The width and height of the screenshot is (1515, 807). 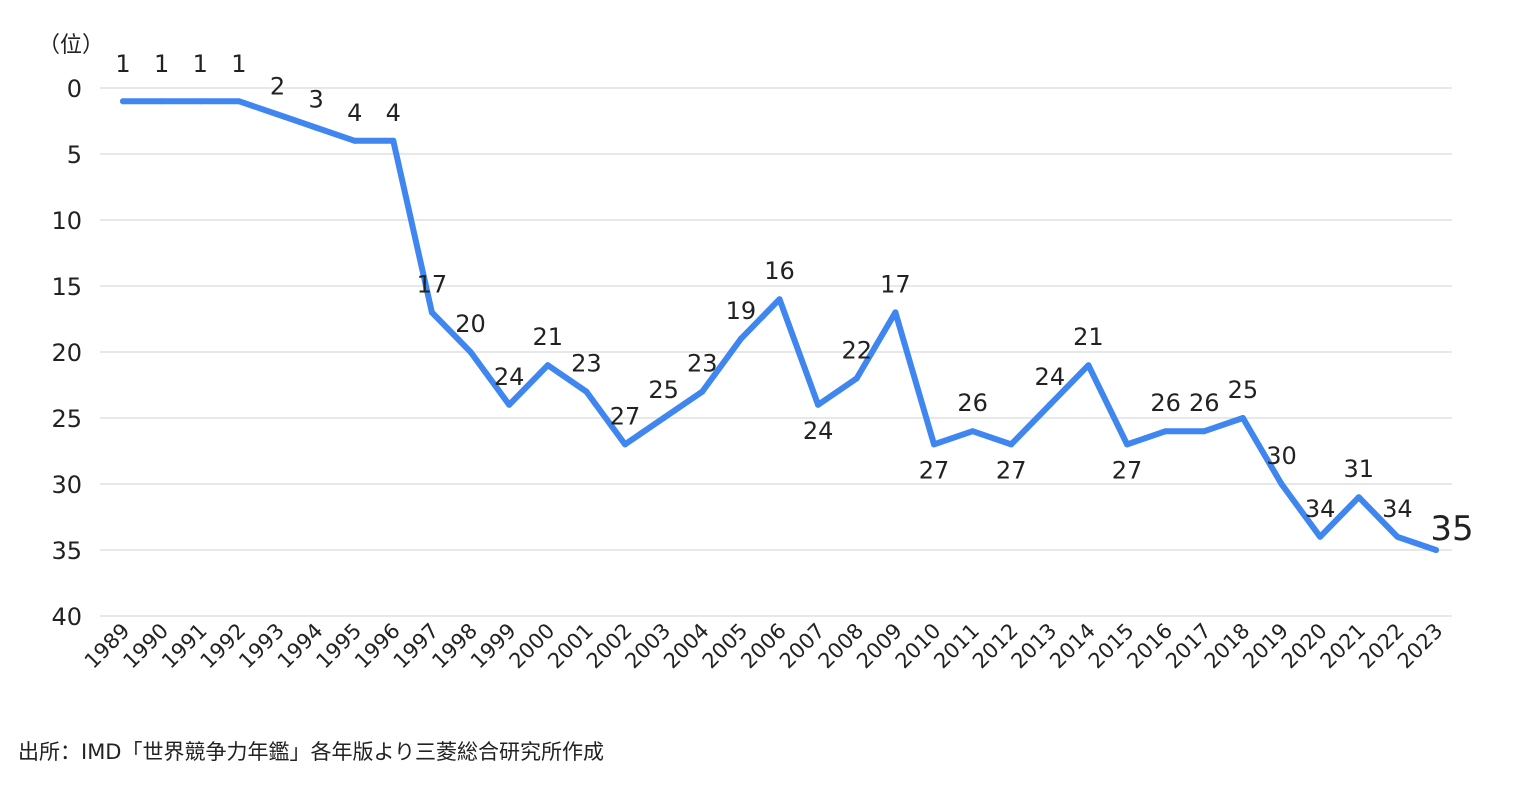 I want to click on y-tick-label: 35, so click(x=66, y=551).